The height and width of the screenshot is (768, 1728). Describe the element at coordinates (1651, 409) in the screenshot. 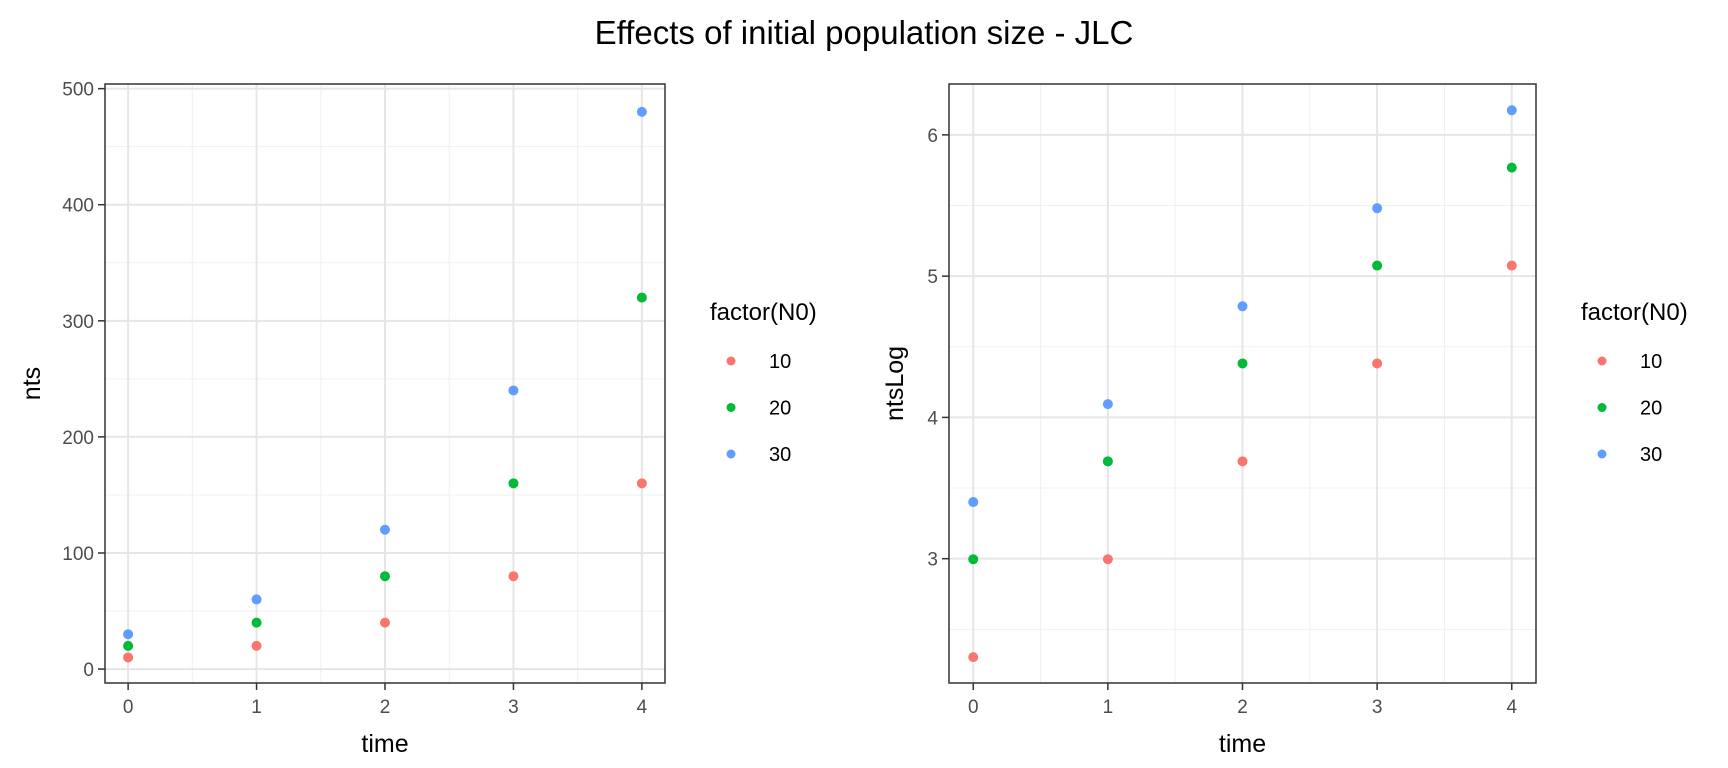

I see `right-legend-label-20: 20` at that location.